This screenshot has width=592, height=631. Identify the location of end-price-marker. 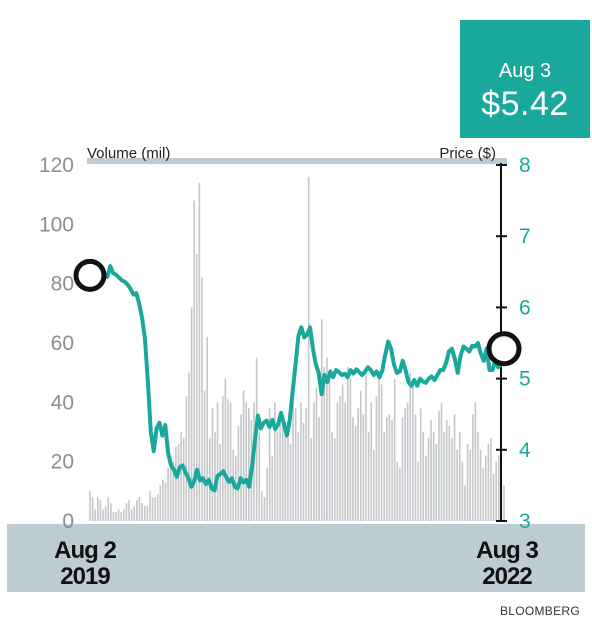
(504, 349).